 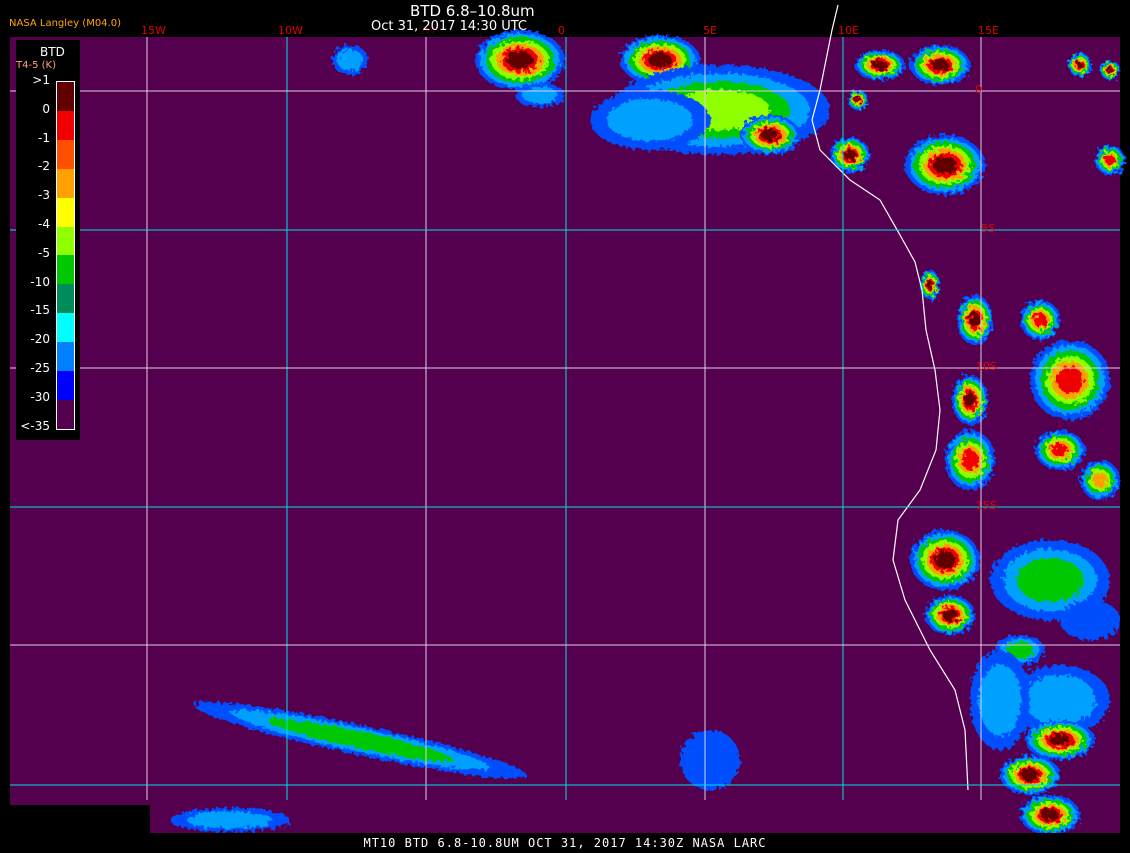 I want to click on product-title: BTD 6.8–10.8um, so click(x=472, y=11).